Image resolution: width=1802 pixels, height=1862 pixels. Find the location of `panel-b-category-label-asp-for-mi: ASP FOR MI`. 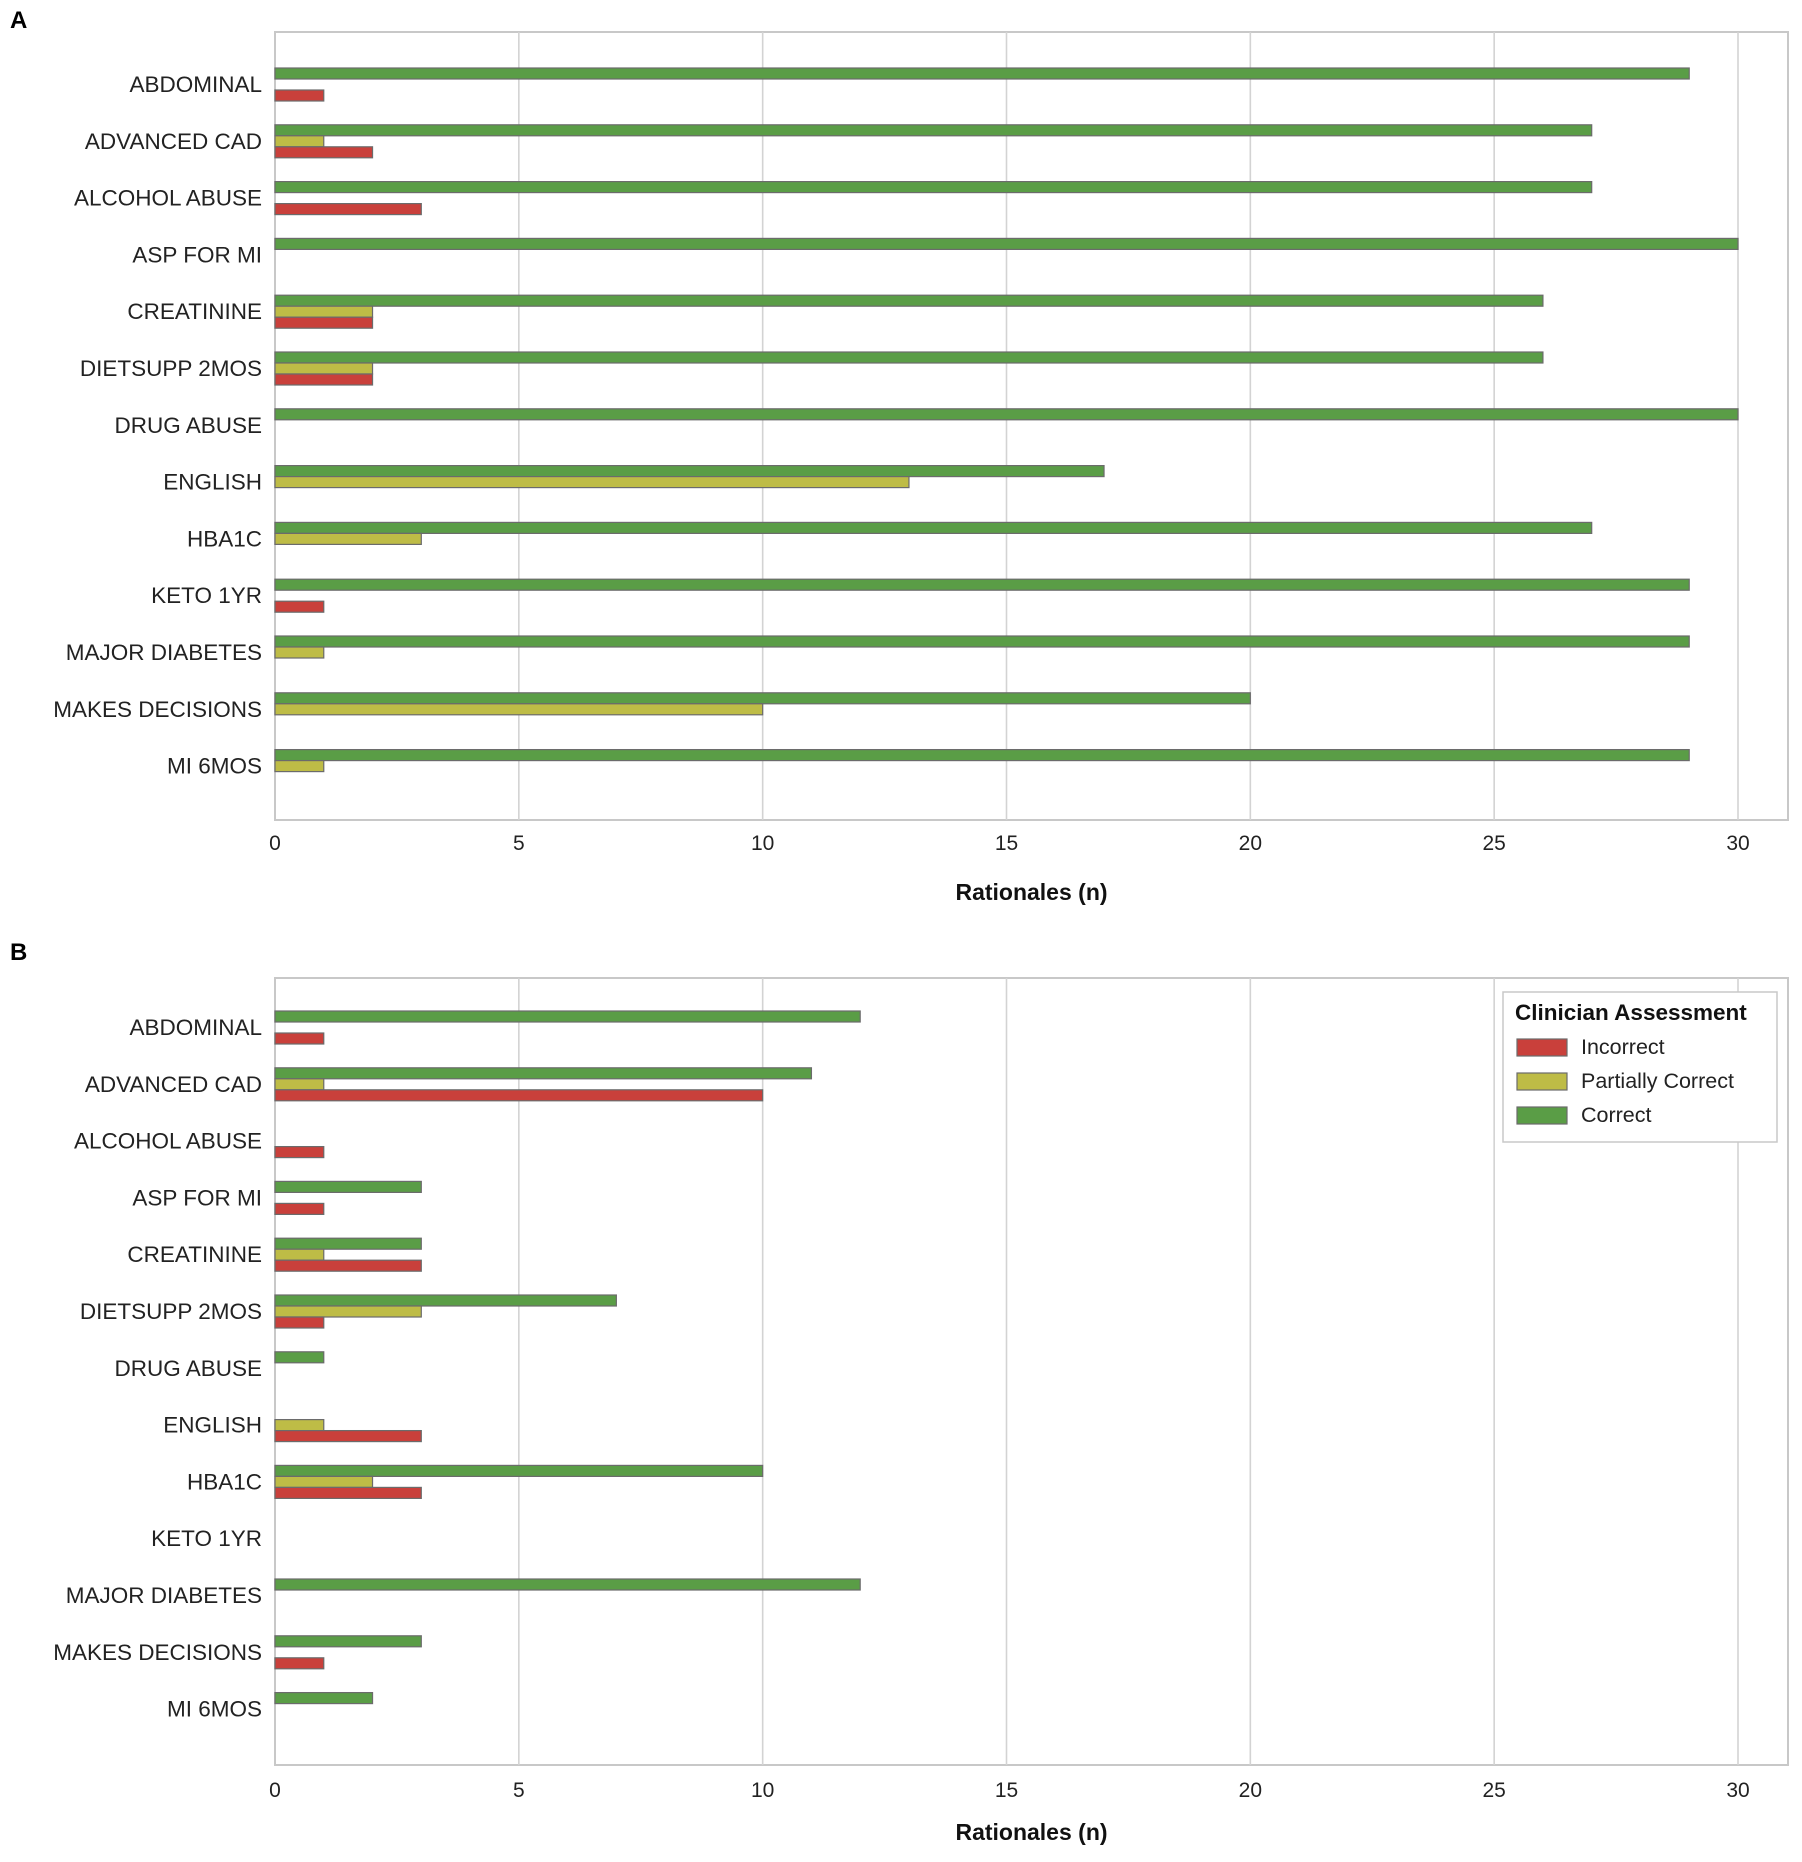

panel-b-category-label-asp-for-mi: ASP FOR MI is located at coordinates (197, 1197).